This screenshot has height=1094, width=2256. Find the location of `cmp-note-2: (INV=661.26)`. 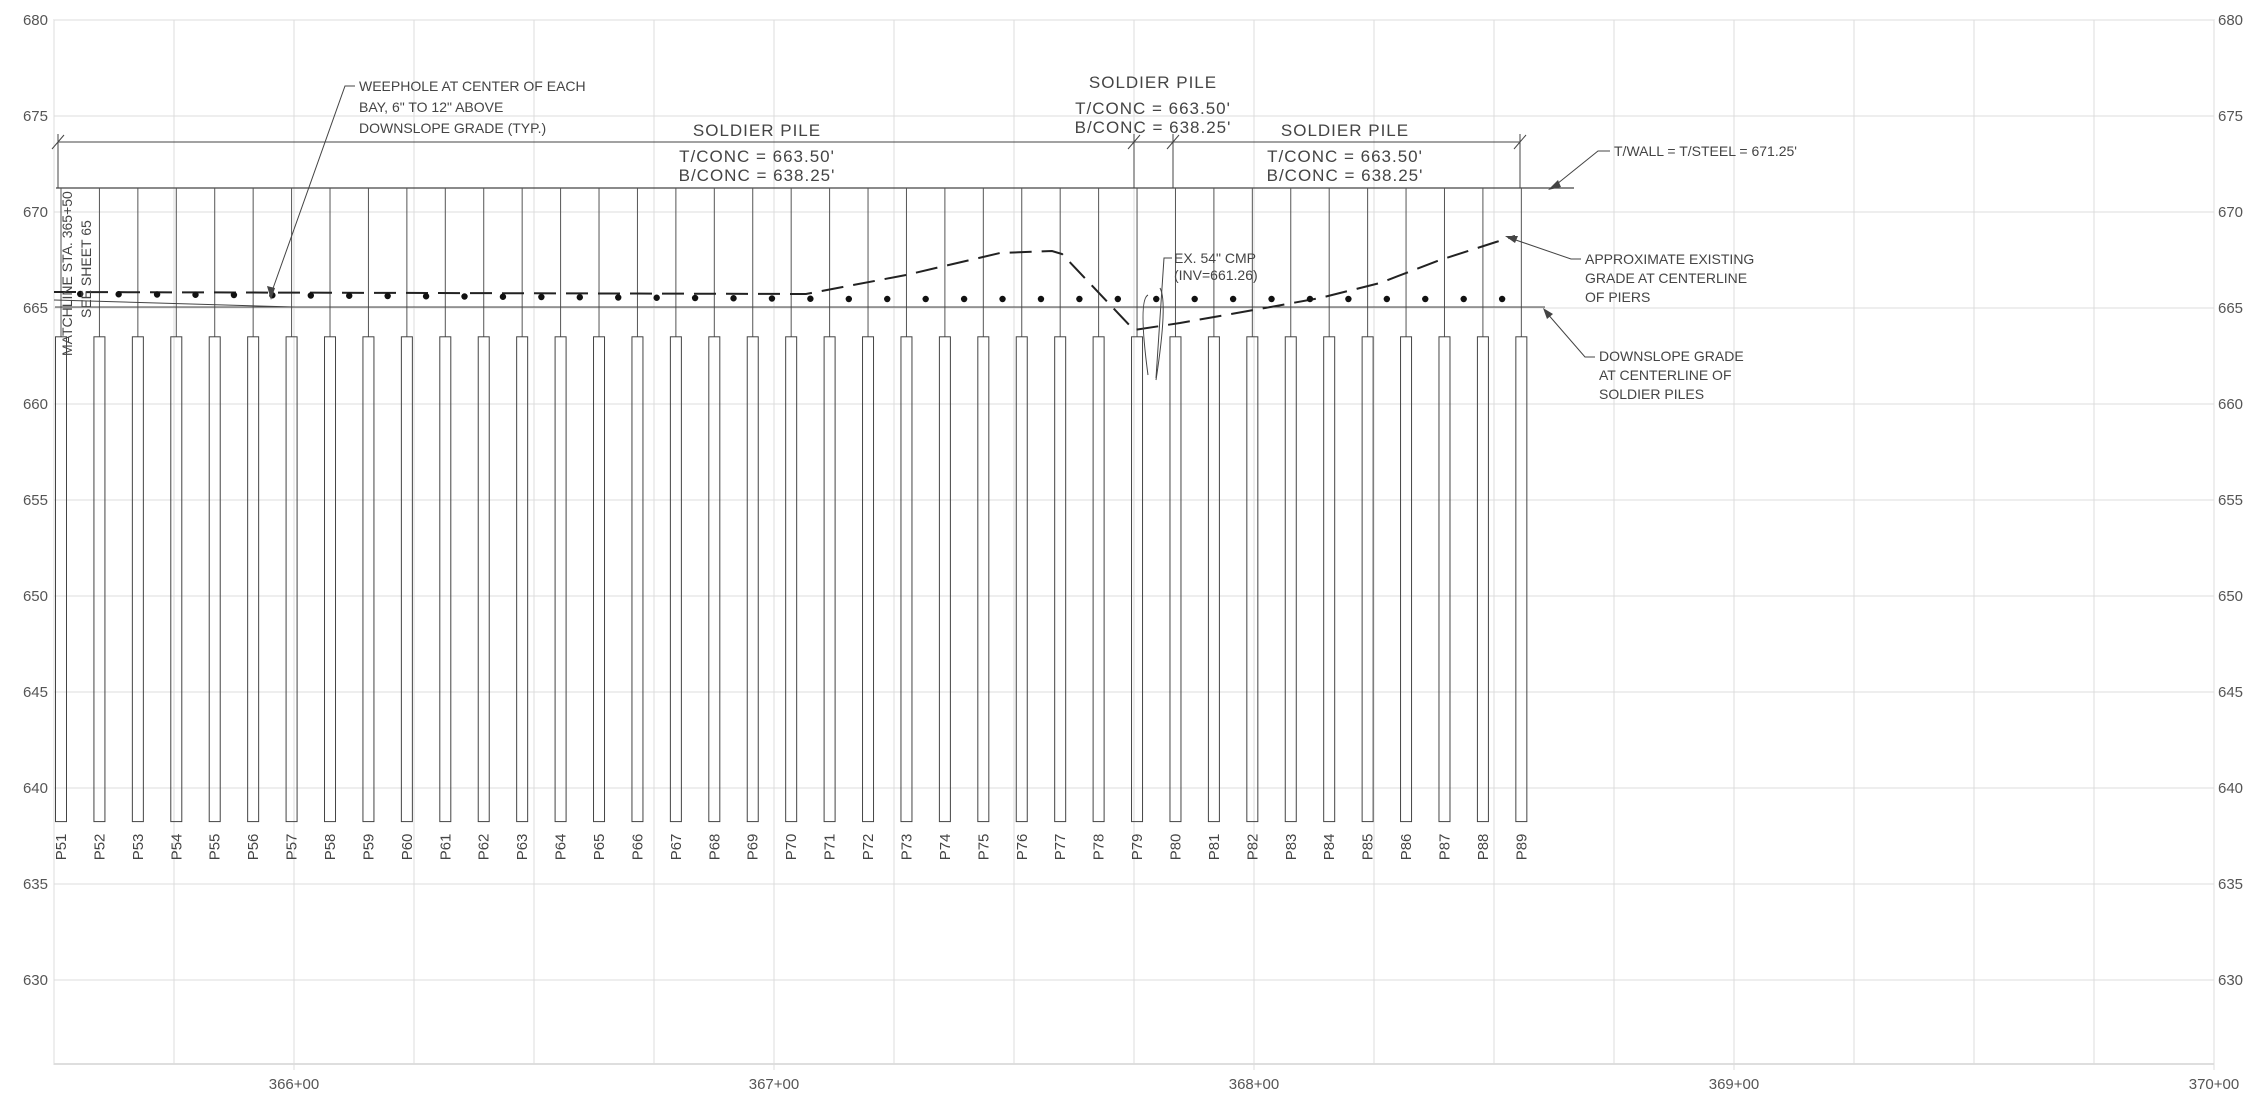

cmp-note-2: (INV=661.26) is located at coordinates (1216, 275).